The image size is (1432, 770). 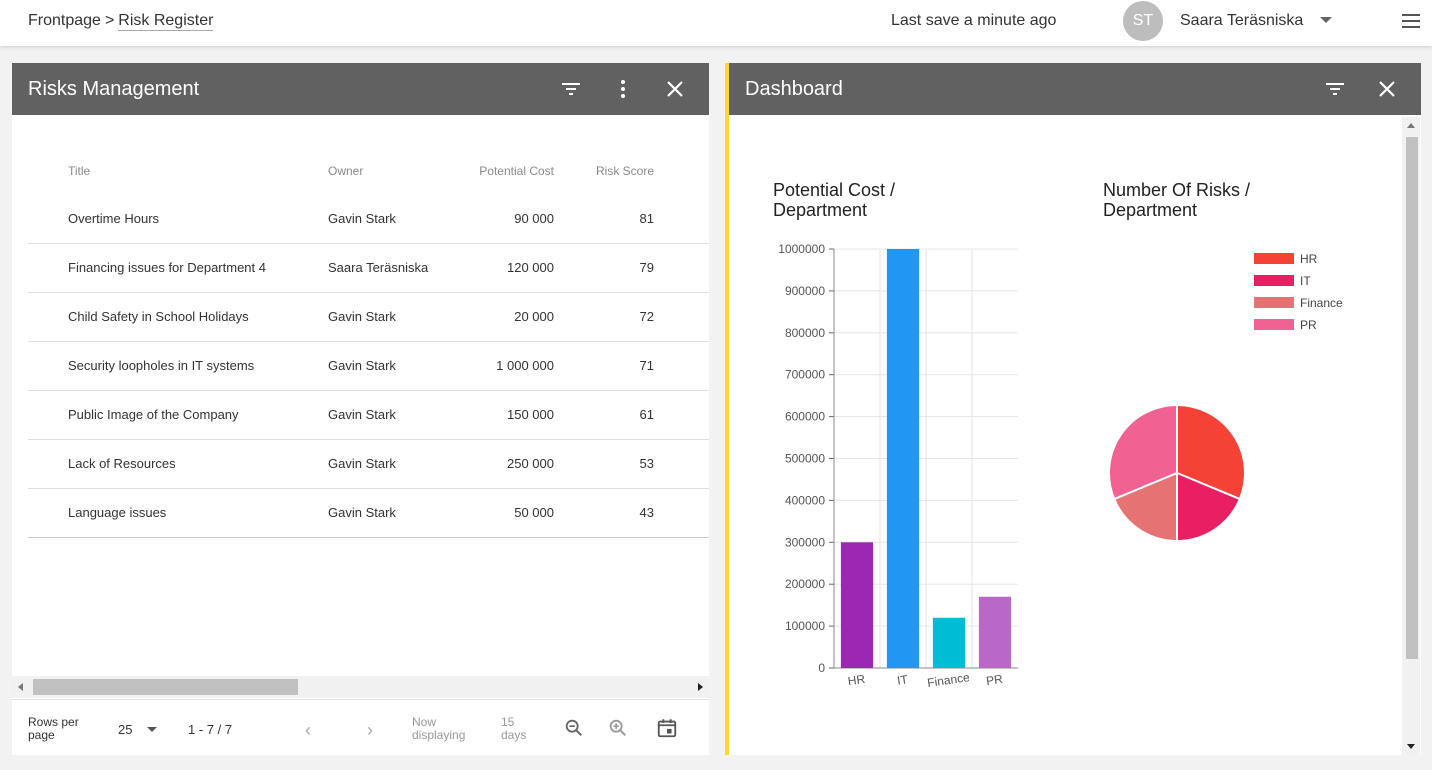 I want to click on cell-title: Child Safety in School Holidays, so click(x=158, y=316).